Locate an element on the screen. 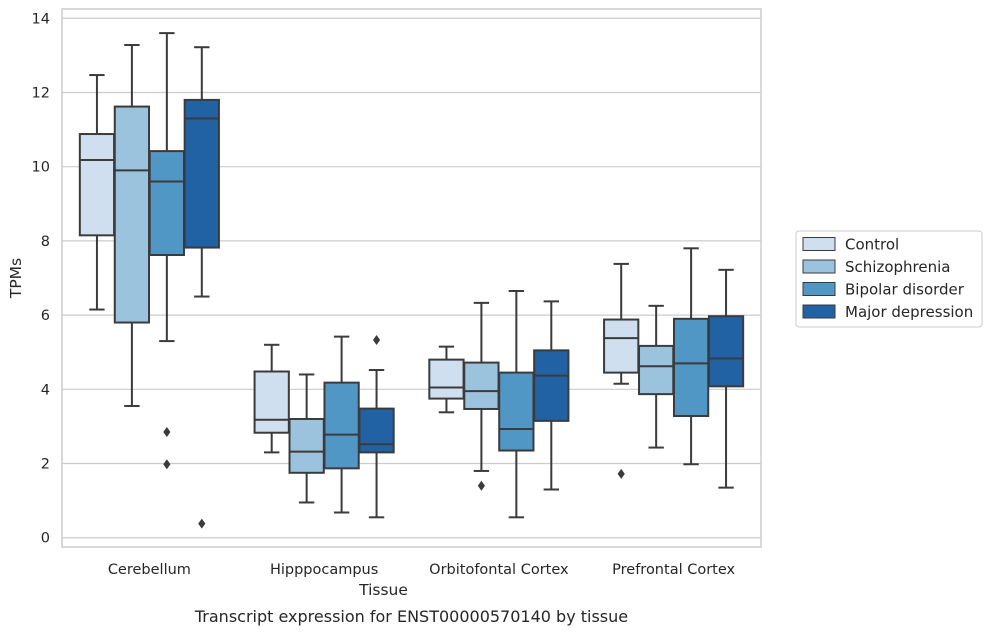  x-tick-label: Prefrontal Cortex is located at coordinates (673, 570).